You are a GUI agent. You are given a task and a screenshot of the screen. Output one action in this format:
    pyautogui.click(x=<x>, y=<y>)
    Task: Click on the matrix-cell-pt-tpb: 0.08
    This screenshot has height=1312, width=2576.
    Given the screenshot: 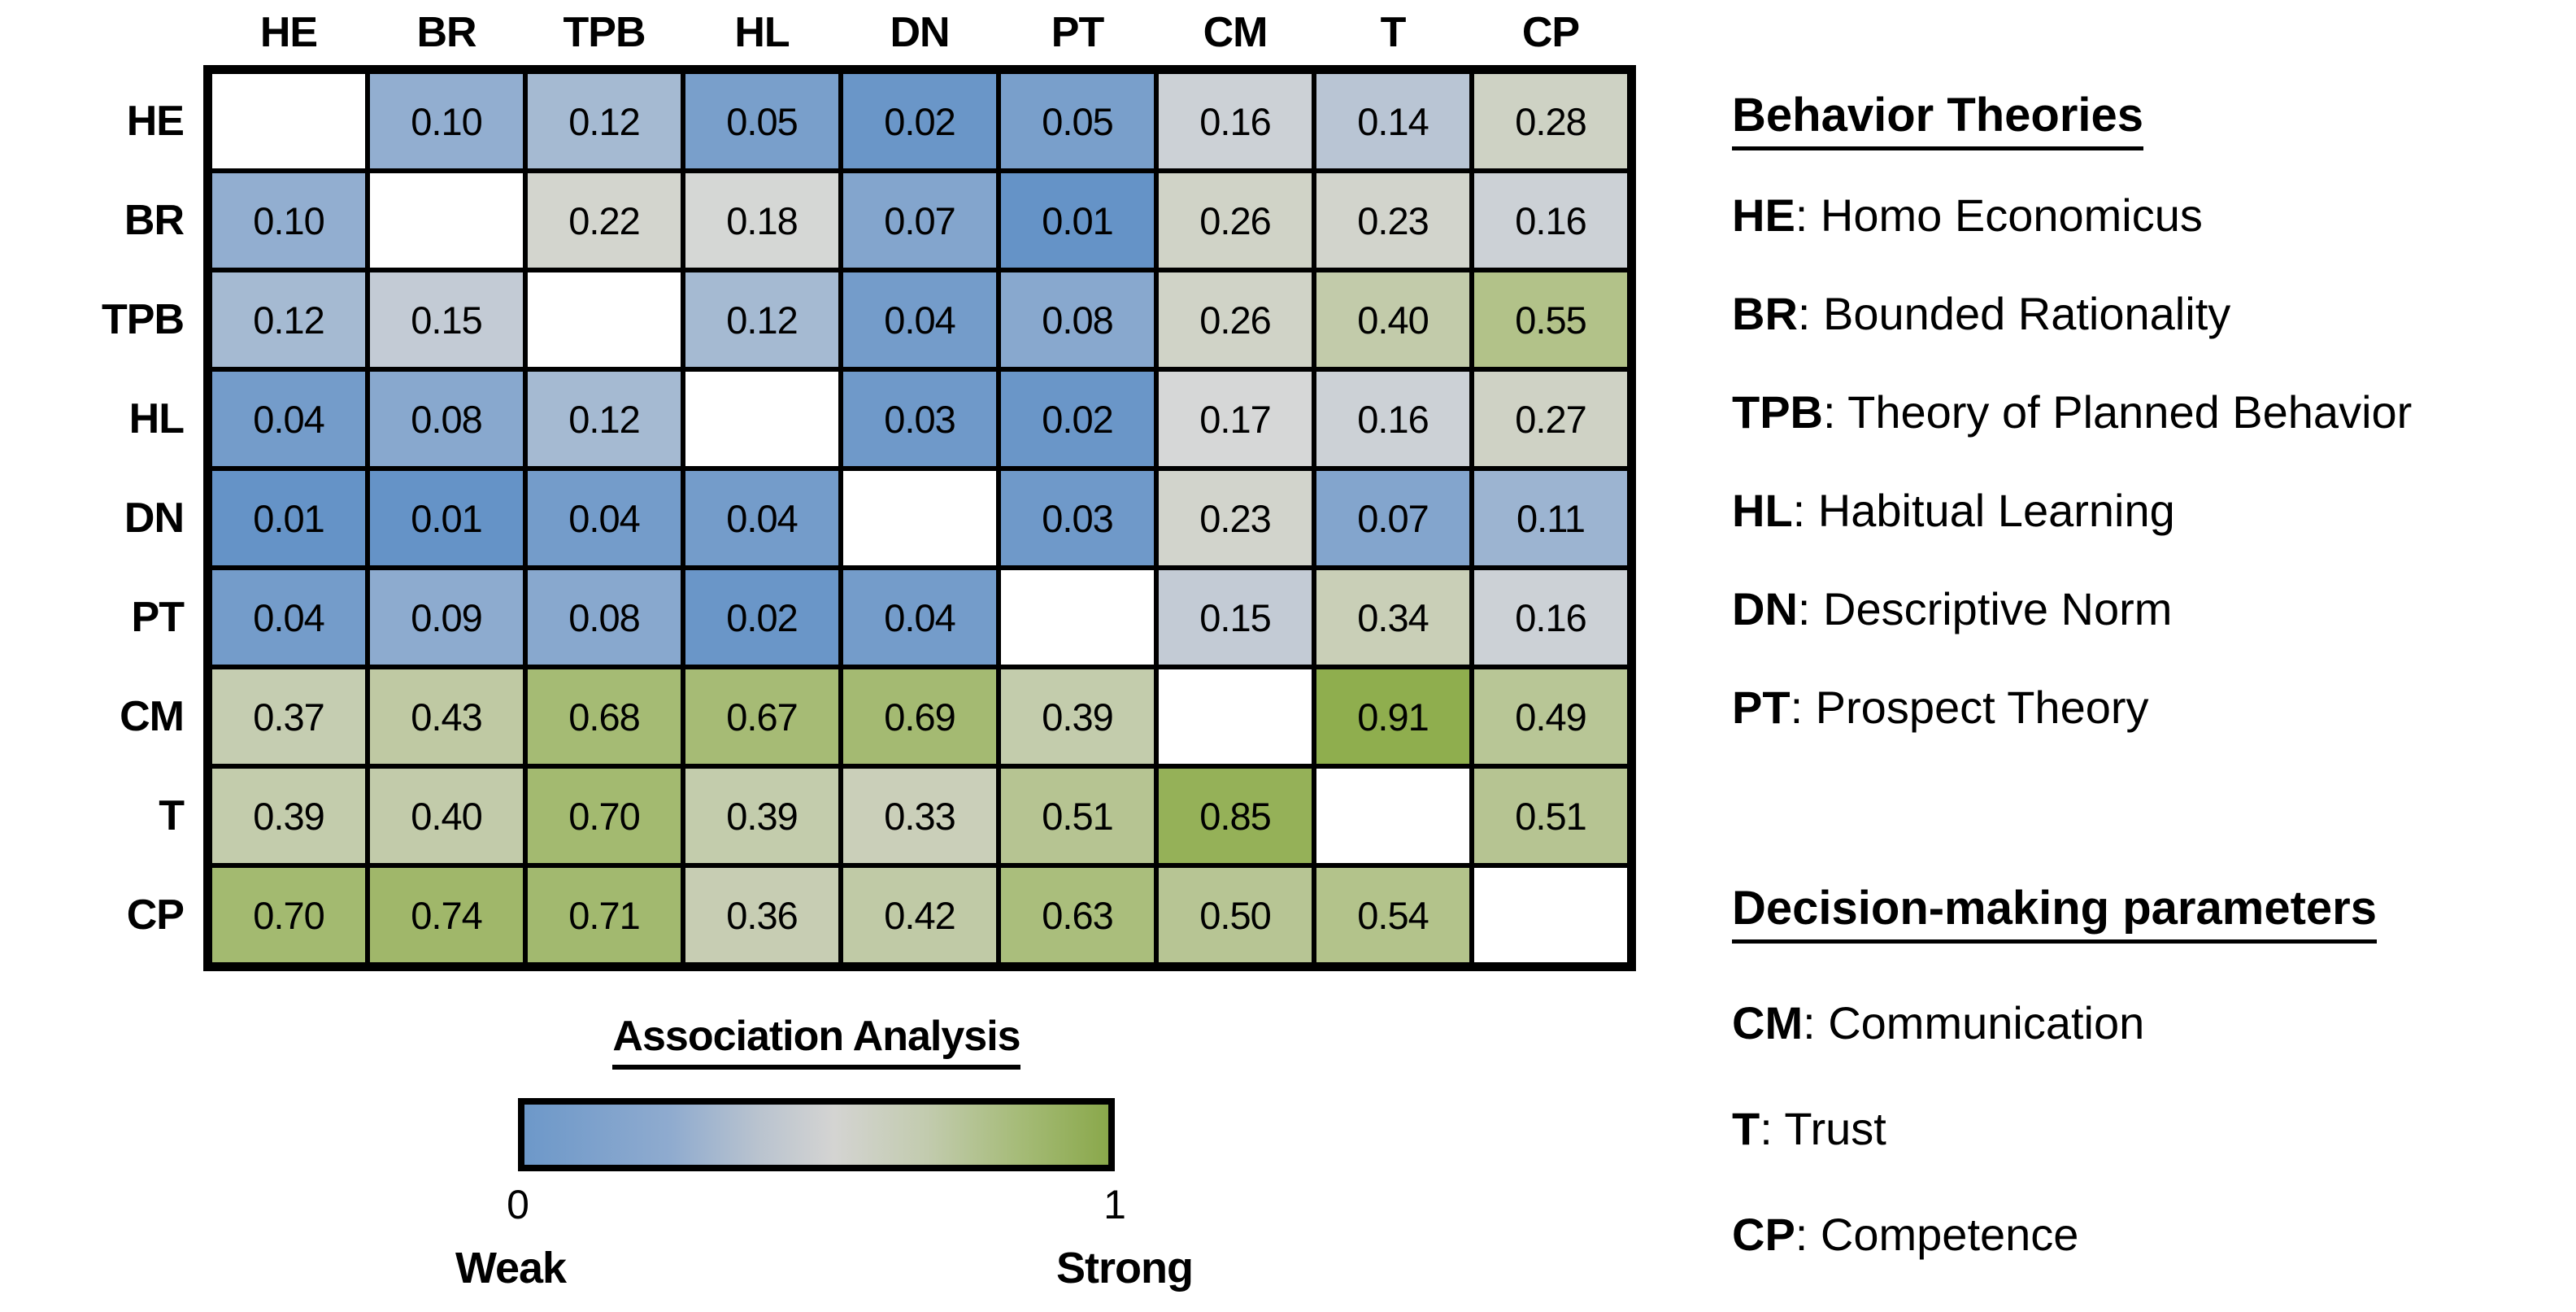 What is the action you would take?
    pyautogui.click(x=604, y=618)
    